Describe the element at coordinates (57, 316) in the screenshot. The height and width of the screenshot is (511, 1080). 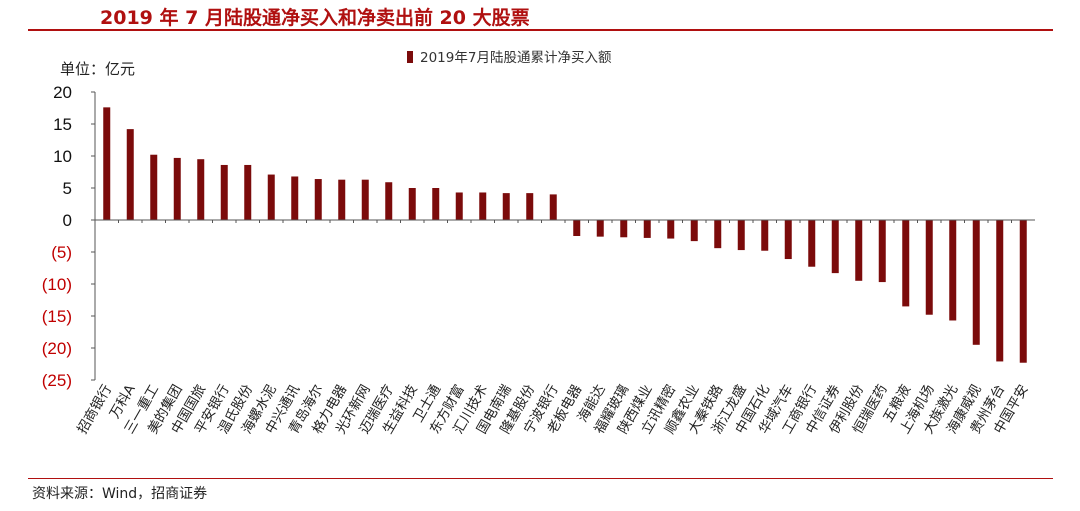
I see `y-tick-label: (15)` at that location.